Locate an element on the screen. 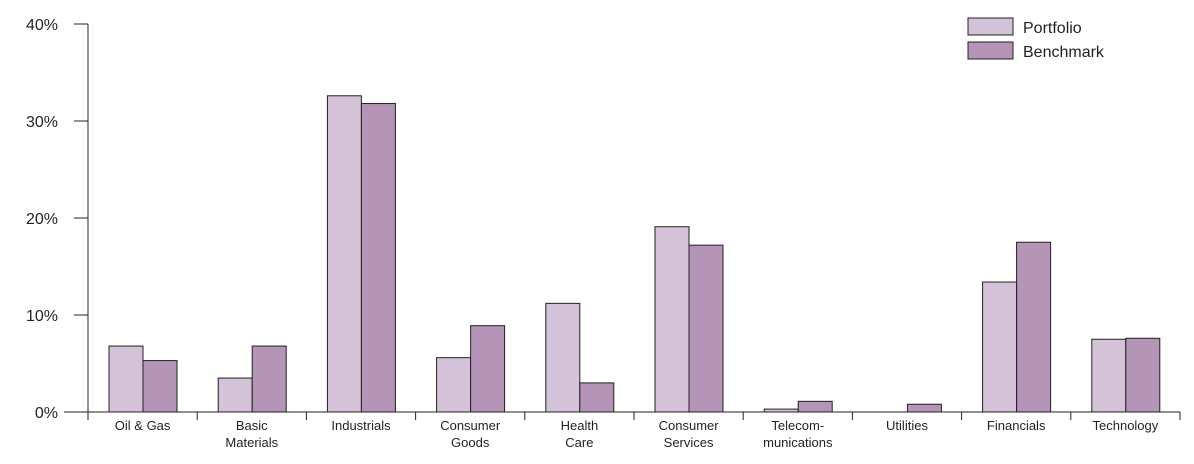 This screenshot has width=1194, height=464. x-tick-label: Industrials is located at coordinates (361, 425).